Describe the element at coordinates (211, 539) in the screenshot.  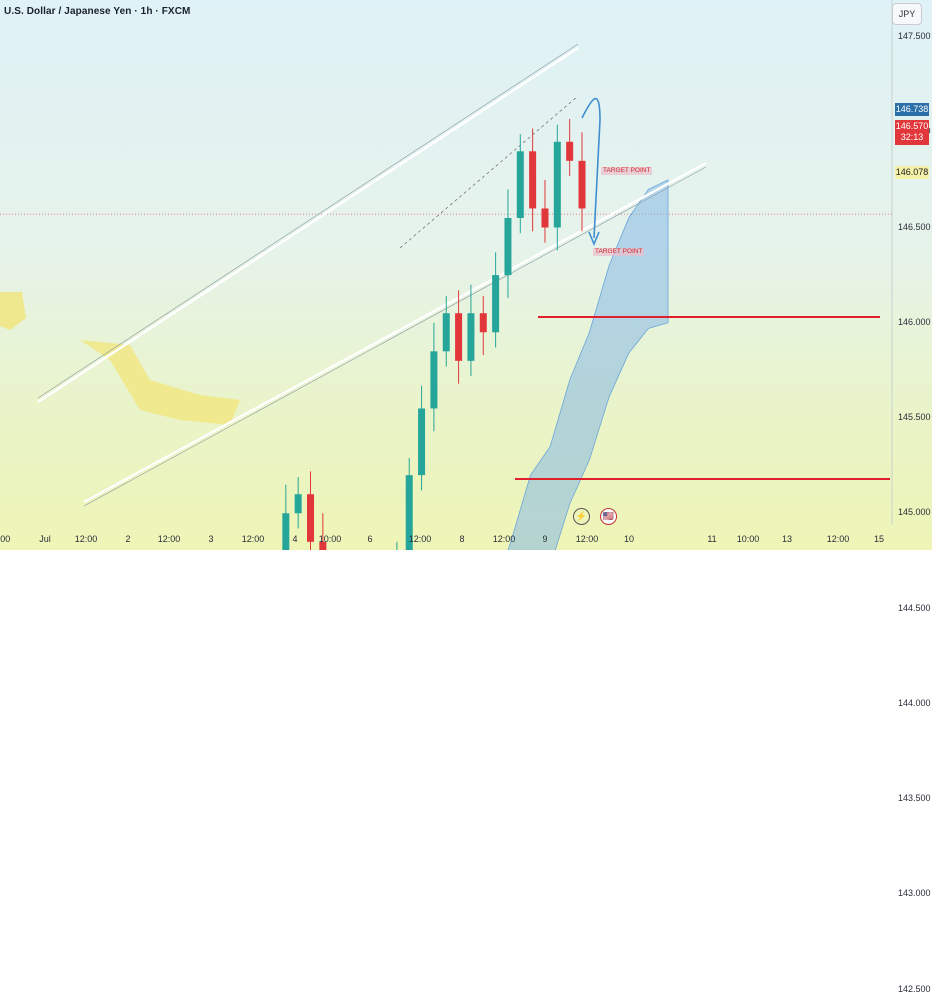
I see `time-tick-label: 3` at that location.